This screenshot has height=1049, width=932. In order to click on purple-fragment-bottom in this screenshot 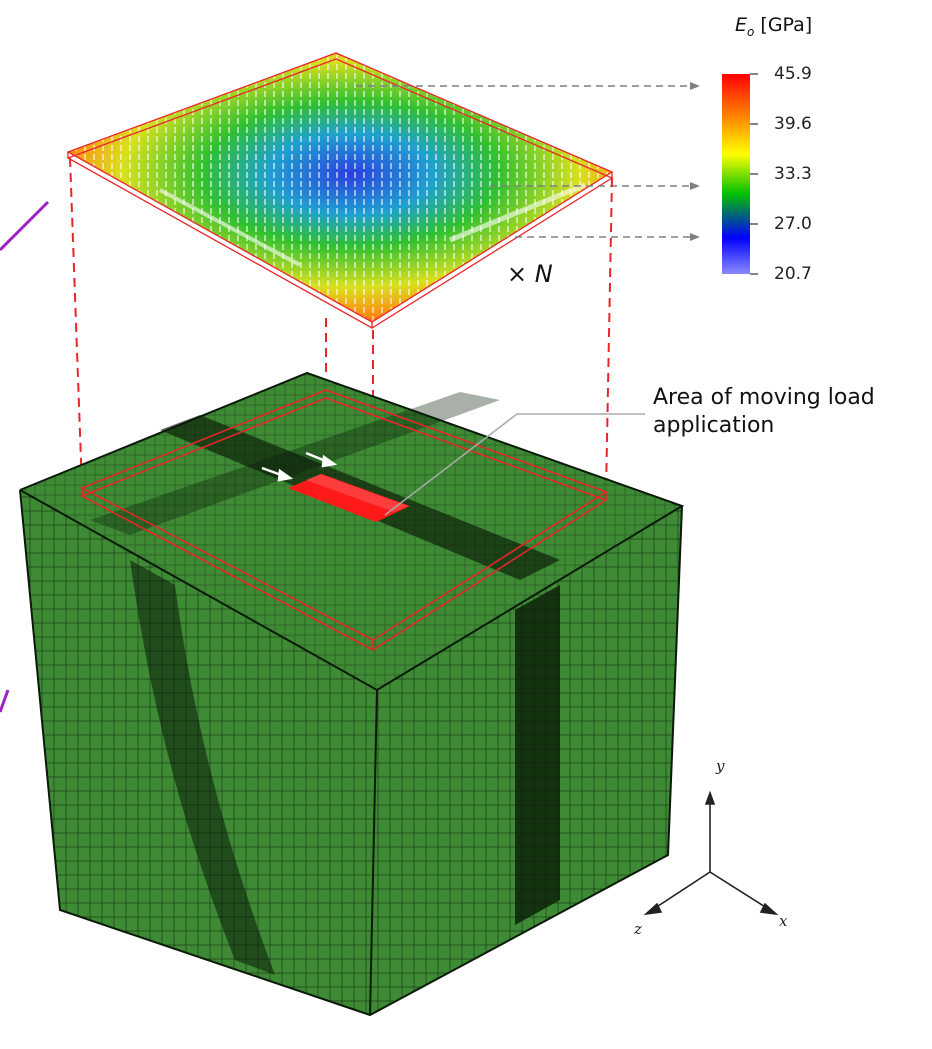, I will do `click(5, 701)`.